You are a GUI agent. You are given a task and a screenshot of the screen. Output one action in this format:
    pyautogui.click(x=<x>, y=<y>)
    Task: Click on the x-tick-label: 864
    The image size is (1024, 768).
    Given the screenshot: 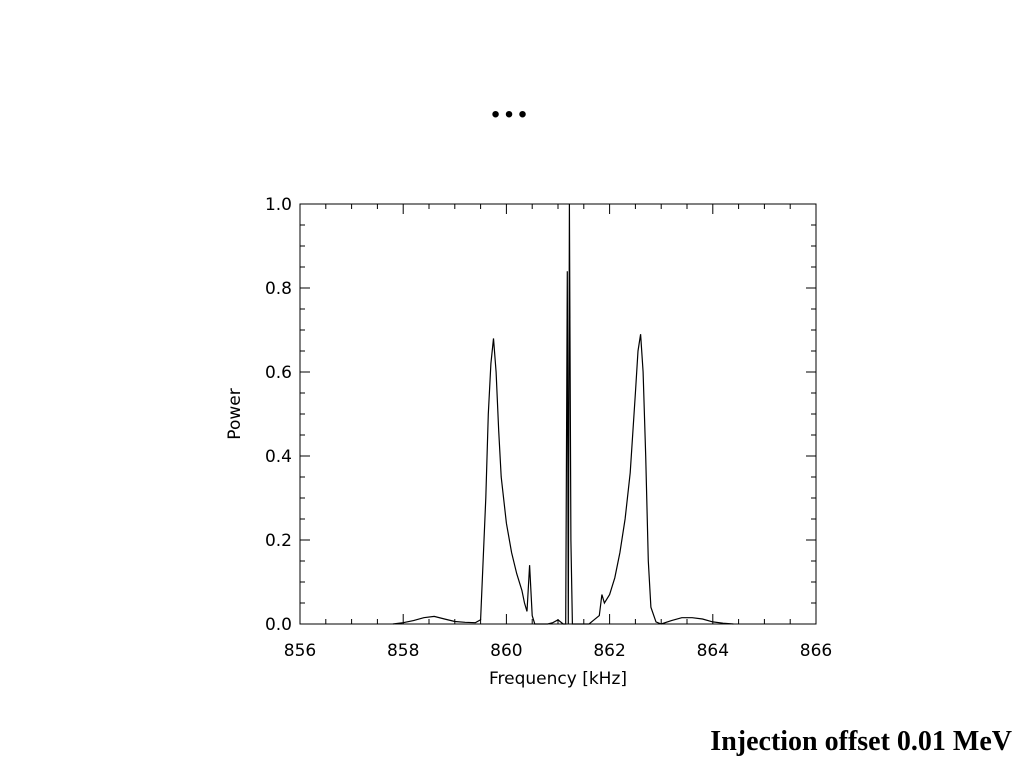 What is the action you would take?
    pyautogui.click(x=713, y=651)
    